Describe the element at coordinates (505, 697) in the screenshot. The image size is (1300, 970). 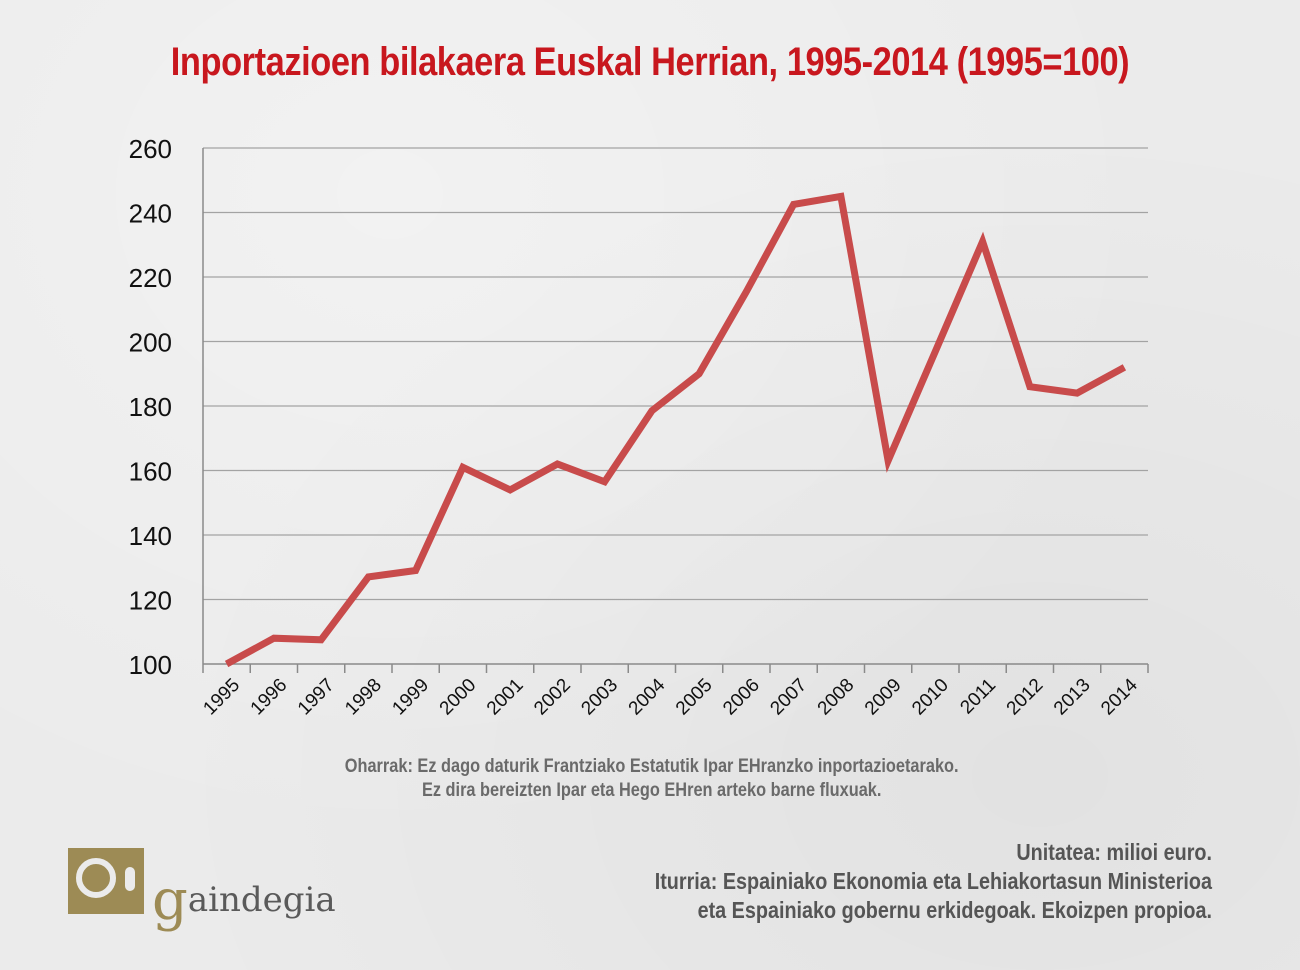
I see `x-tick-label: 2001` at that location.